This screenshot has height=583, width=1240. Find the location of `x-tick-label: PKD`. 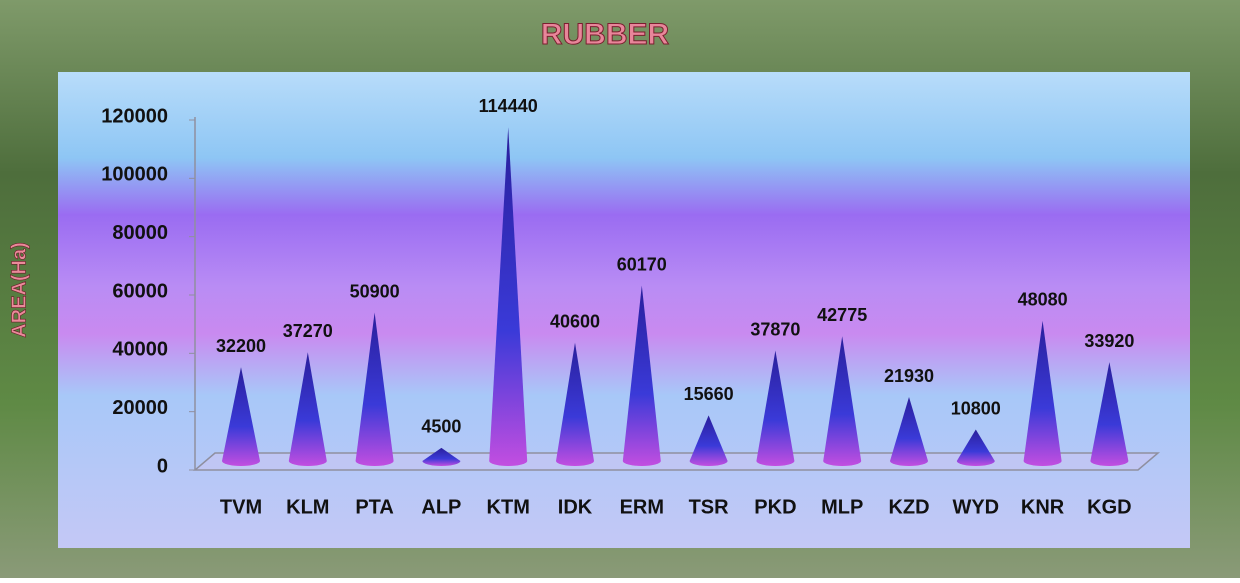

x-tick-label: PKD is located at coordinates (775, 507).